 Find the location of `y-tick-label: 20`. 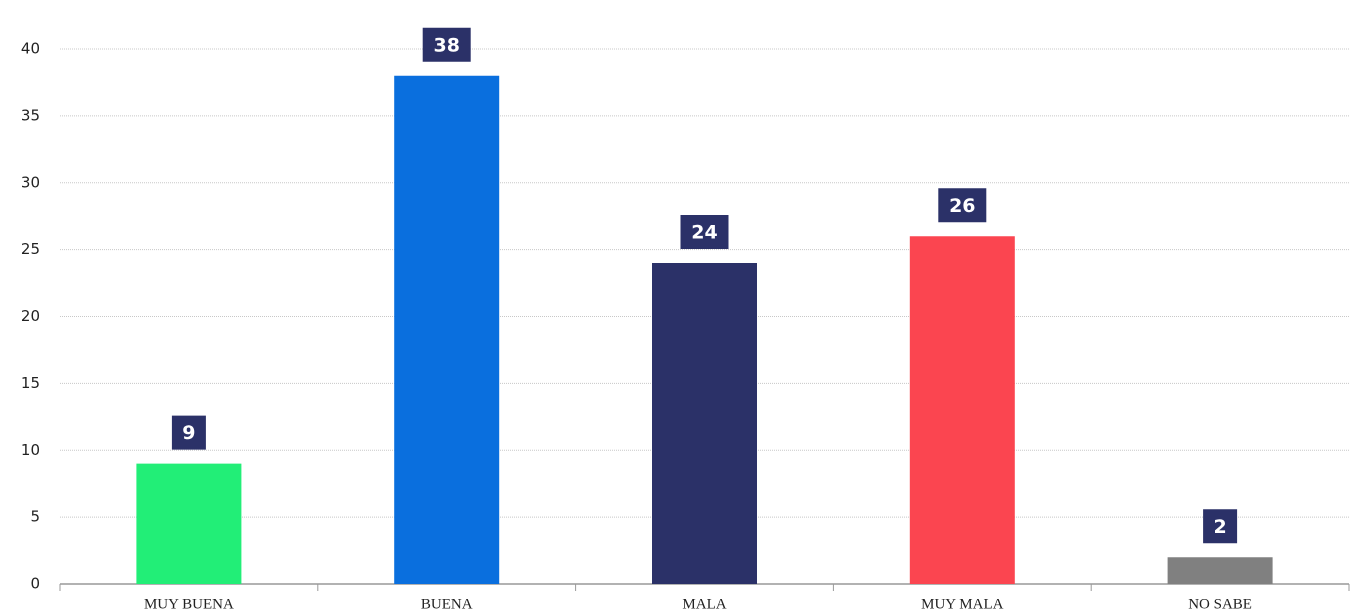

y-tick-label: 20 is located at coordinates (30, 316).